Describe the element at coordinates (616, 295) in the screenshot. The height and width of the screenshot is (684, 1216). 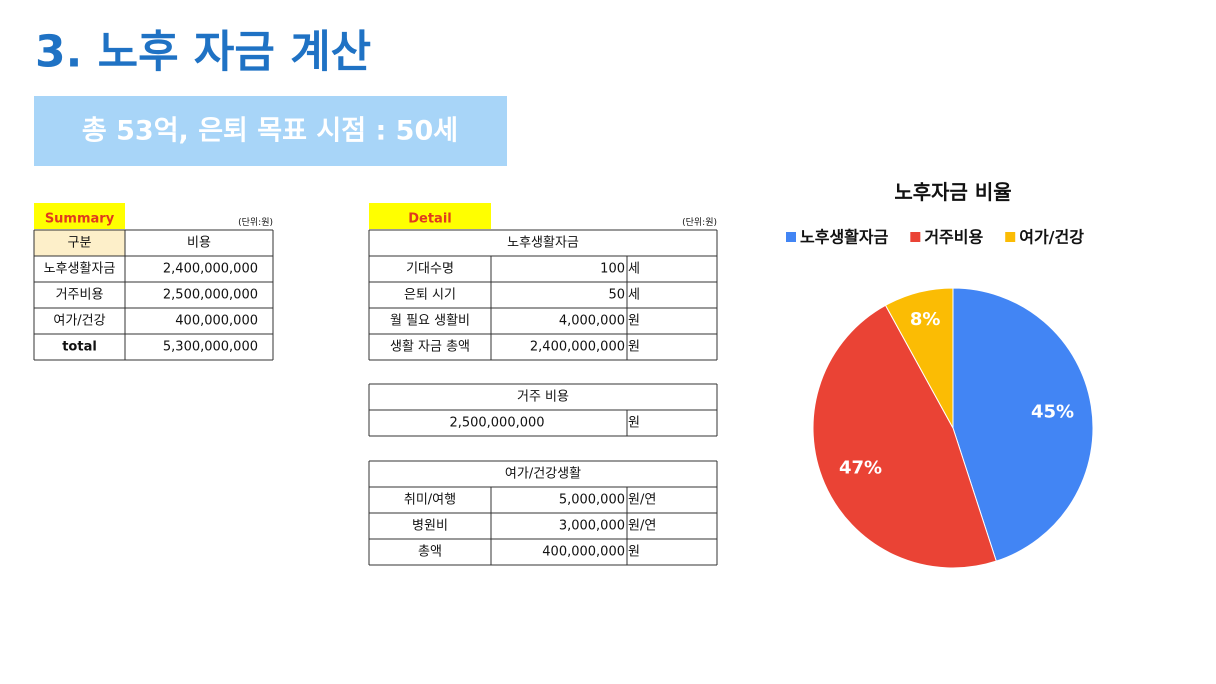
I see `cell-value: 50` at that location.